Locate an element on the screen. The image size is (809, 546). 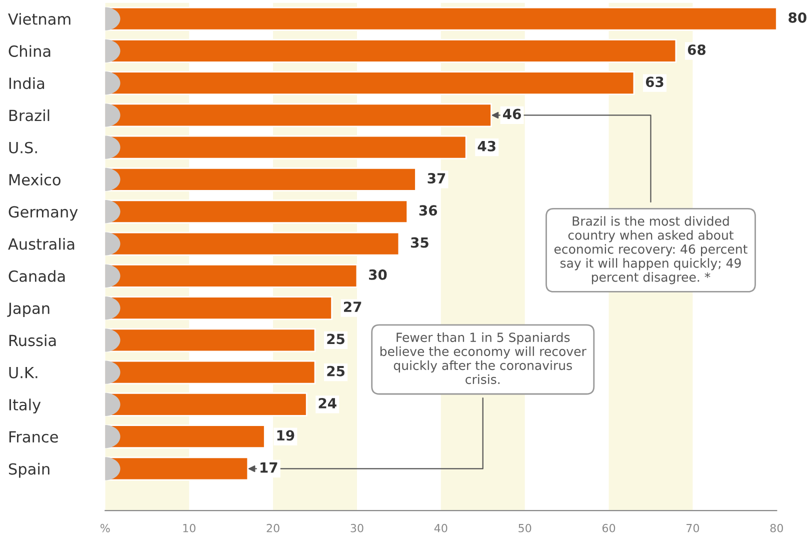
data-label: 68 is located at coordinates (697, 49).